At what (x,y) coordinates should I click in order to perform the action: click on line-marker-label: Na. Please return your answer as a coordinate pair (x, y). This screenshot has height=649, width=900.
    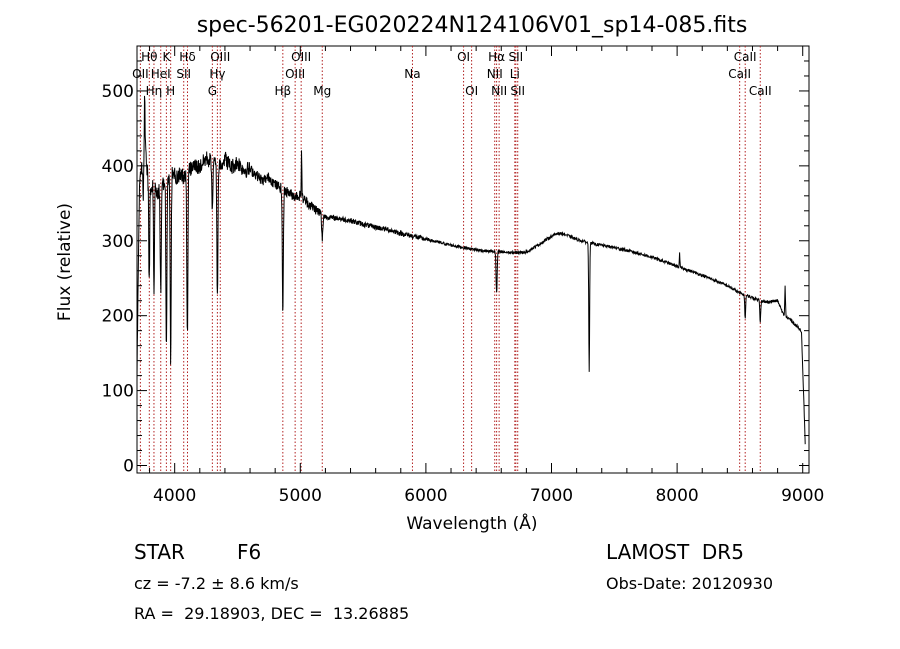
    Looking at the image, I should click on (412, 74).